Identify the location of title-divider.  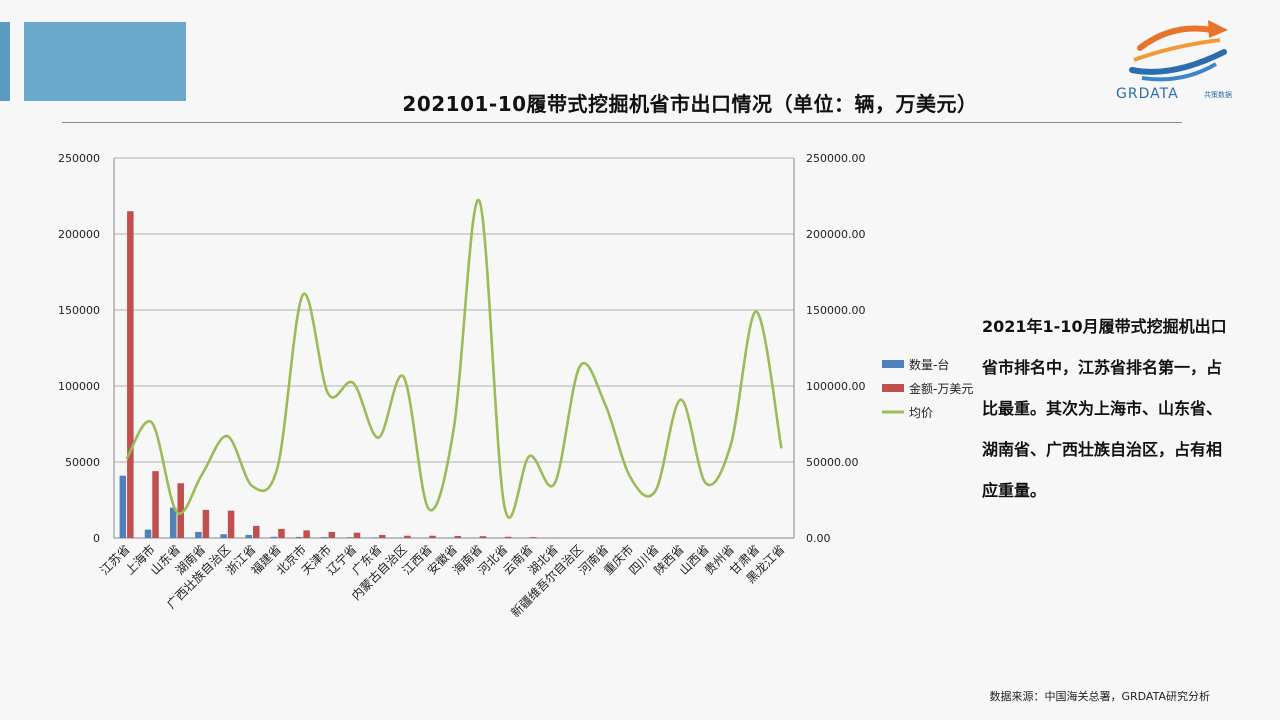
(622, 122).